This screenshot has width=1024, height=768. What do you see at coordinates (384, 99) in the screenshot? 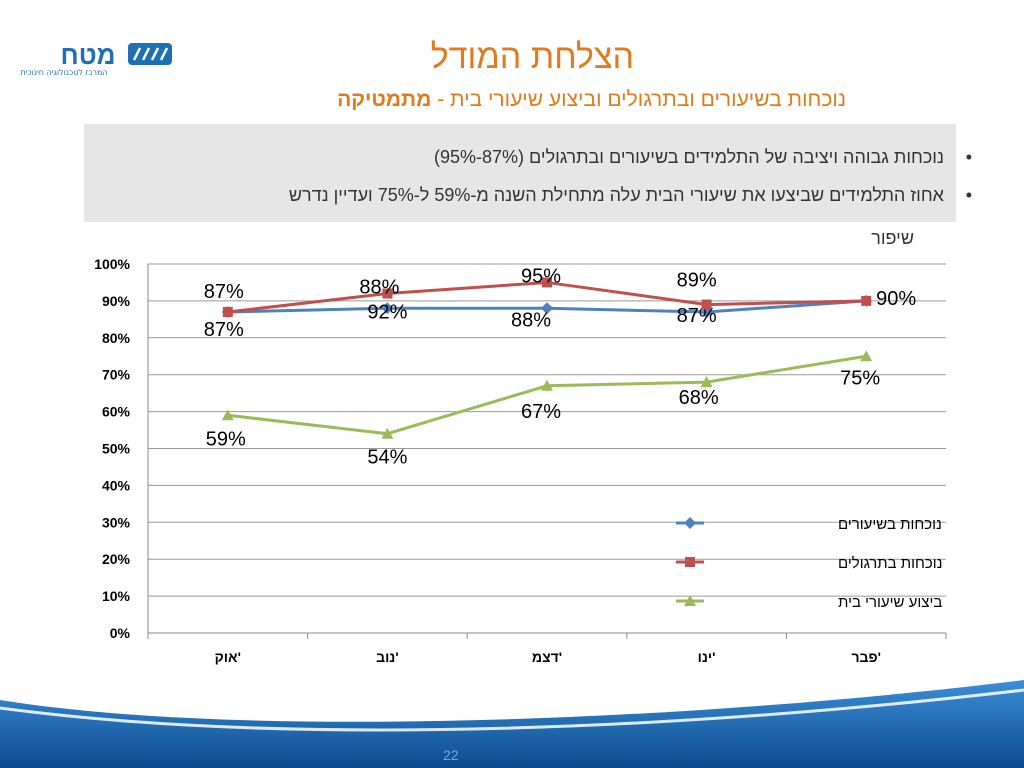
I see `subtitle-bold: מתמטיקה` at bounding box center [384, 99].